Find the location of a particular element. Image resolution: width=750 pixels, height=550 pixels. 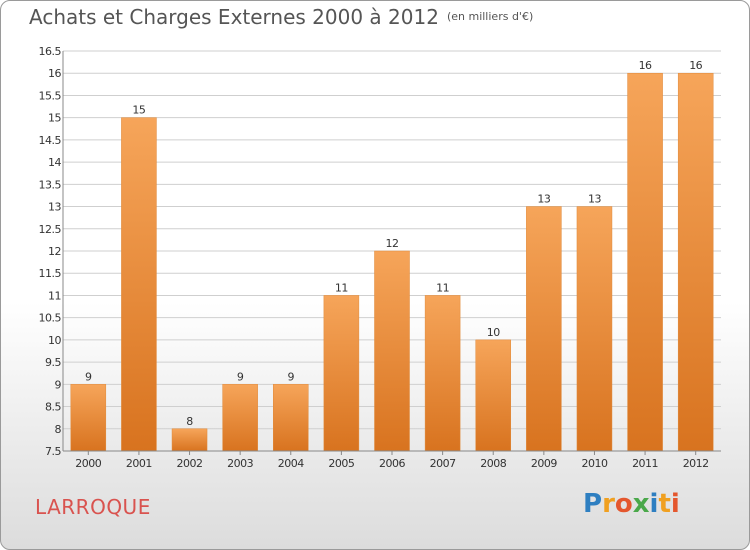

y-tick-label: 15 is located at coordinates (54, 118).